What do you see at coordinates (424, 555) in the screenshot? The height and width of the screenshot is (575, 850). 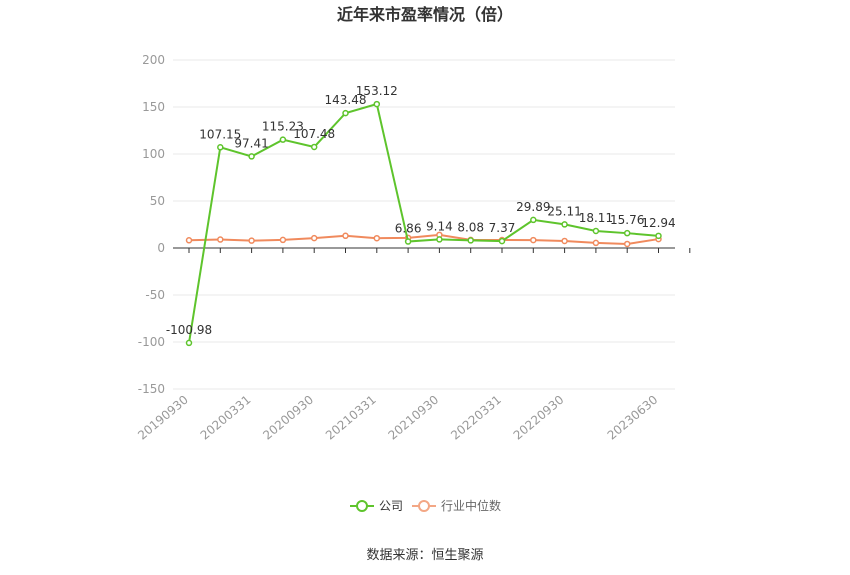 I see `source-note: 数据来源：恒生聚源` at bounding box center [424, 555].